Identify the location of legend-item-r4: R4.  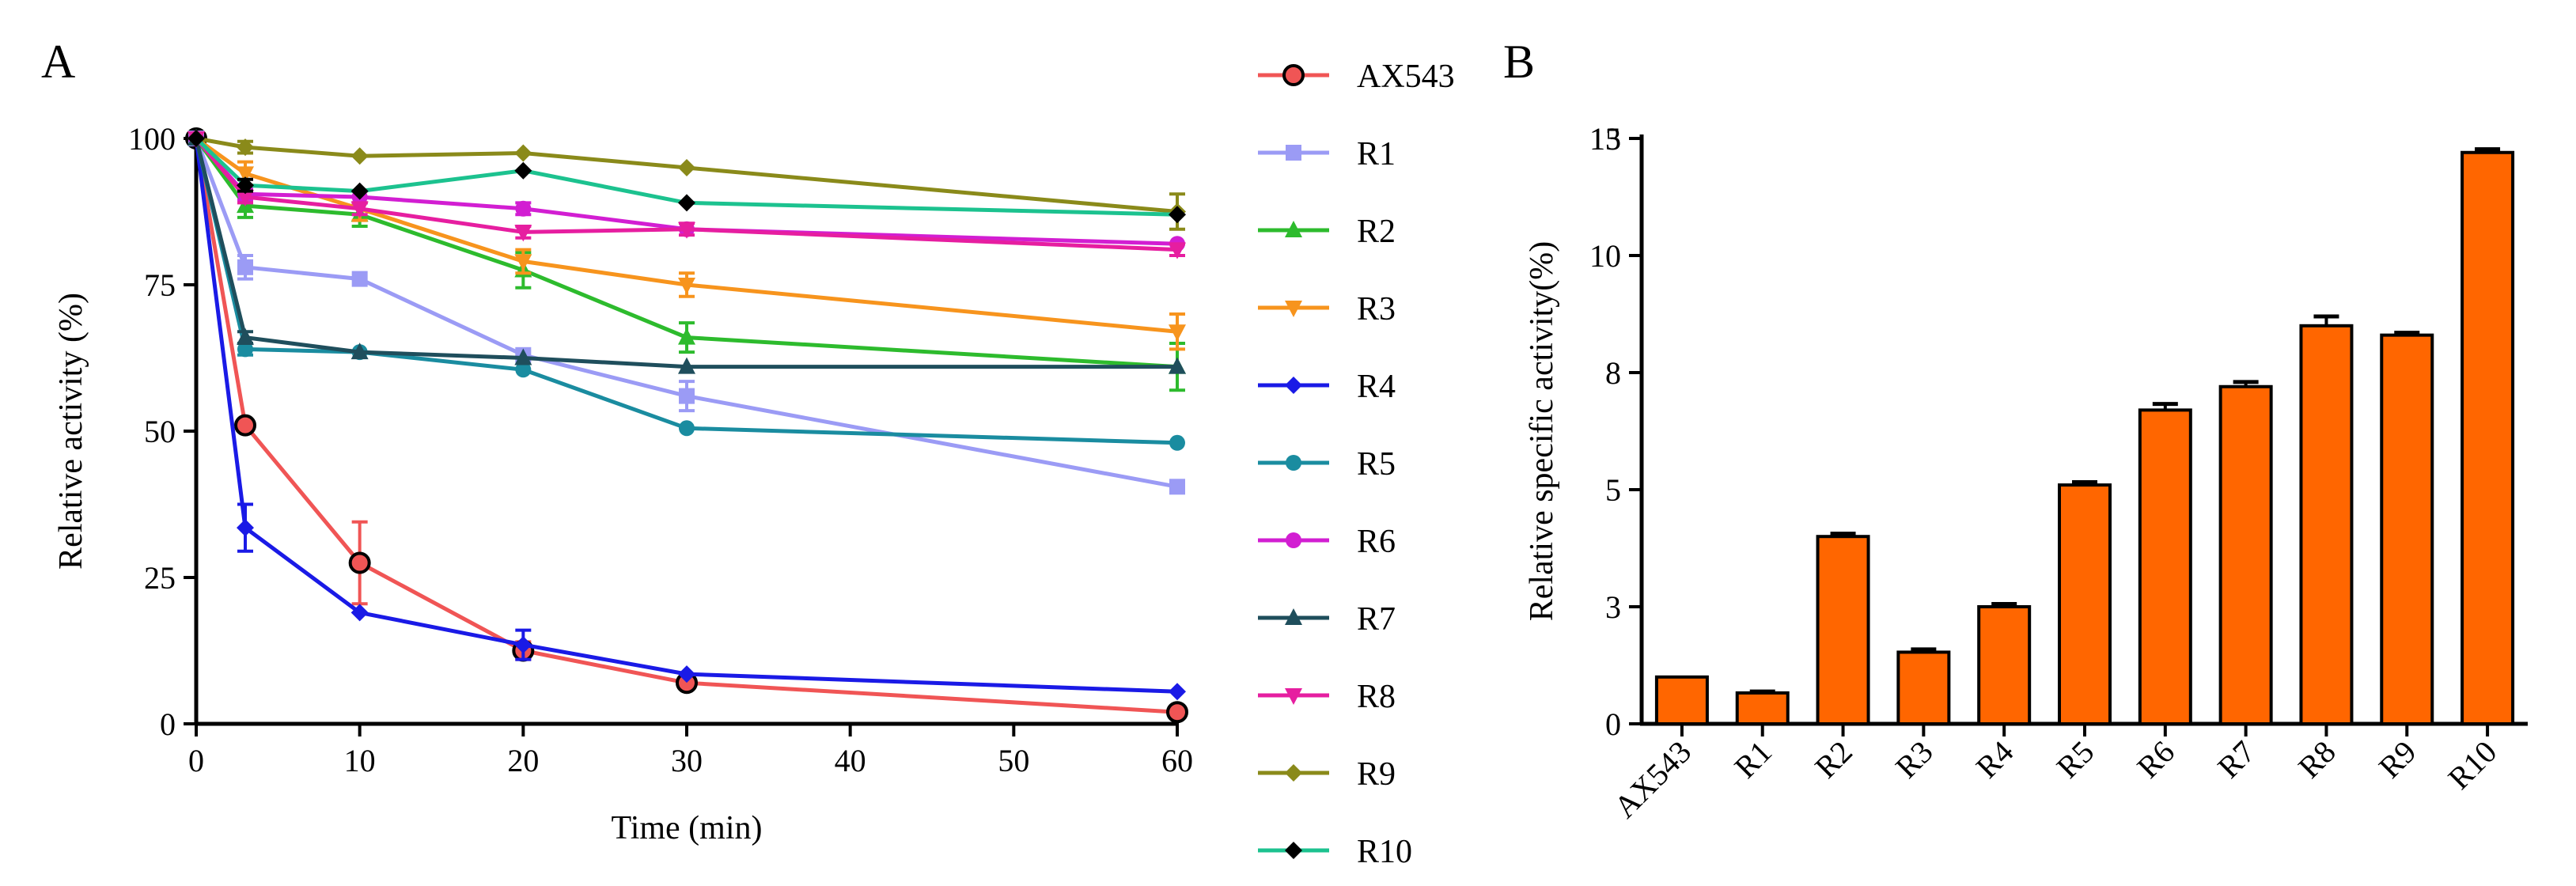
(1327, 387).